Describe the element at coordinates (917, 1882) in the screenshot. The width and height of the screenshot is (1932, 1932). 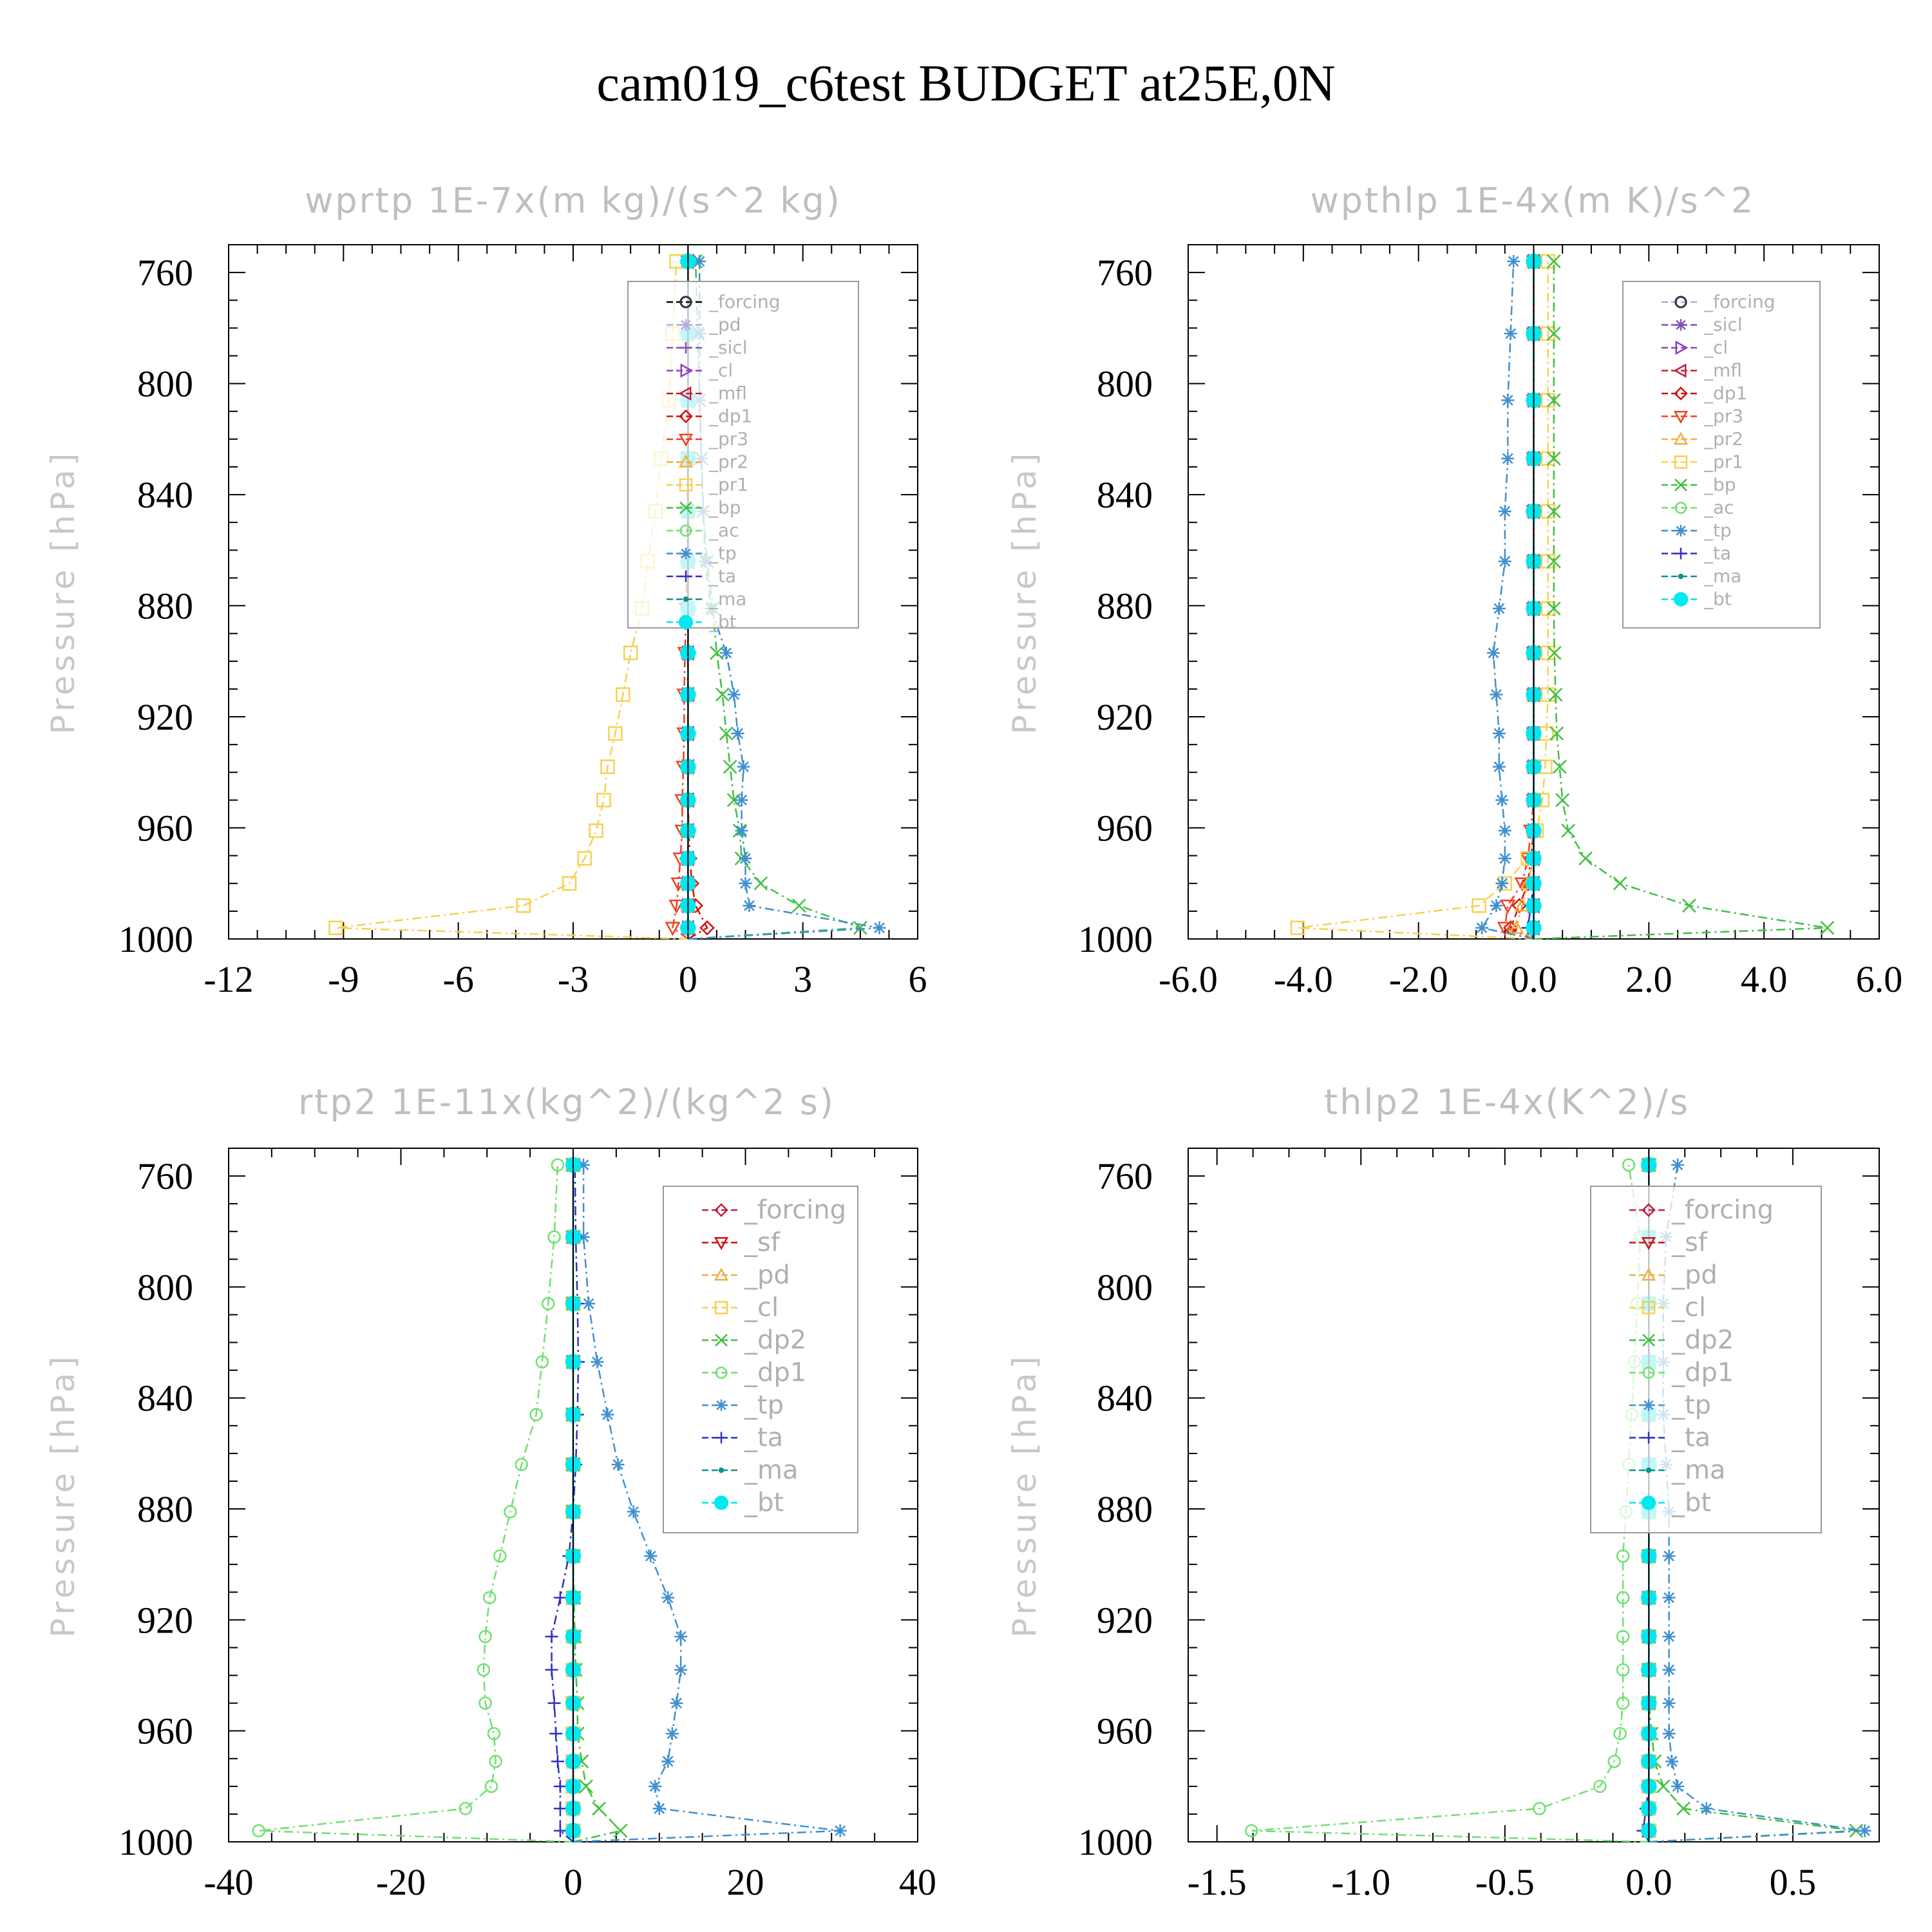
I see `x-tick-label: 40` at that location.